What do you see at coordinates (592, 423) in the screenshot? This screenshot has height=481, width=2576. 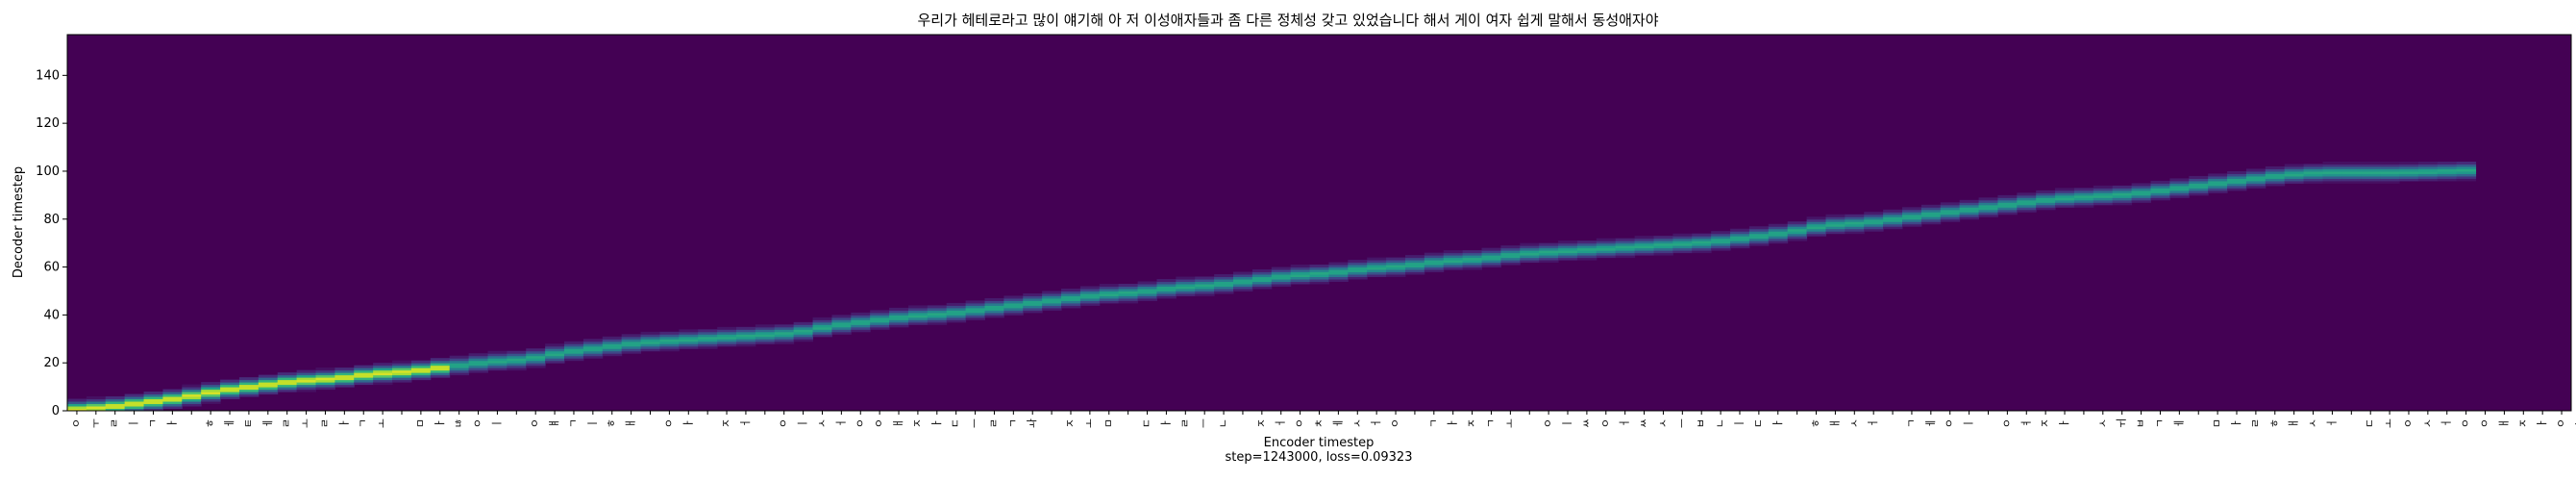 I see `x-tick-label: ㅣ` at bounding box center [592, 423].